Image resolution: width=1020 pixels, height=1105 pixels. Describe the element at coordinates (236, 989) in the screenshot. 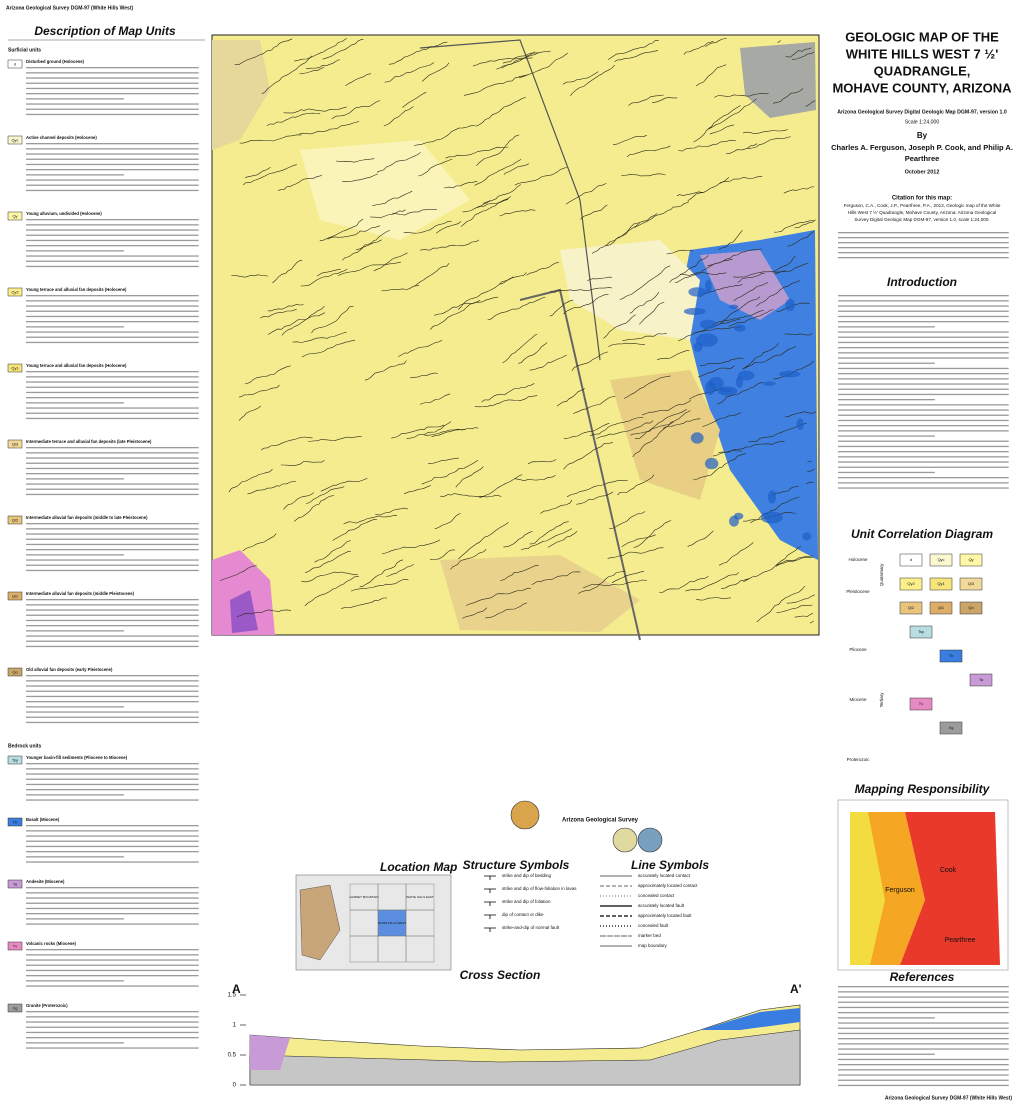

I see `section-start: A` at that location.